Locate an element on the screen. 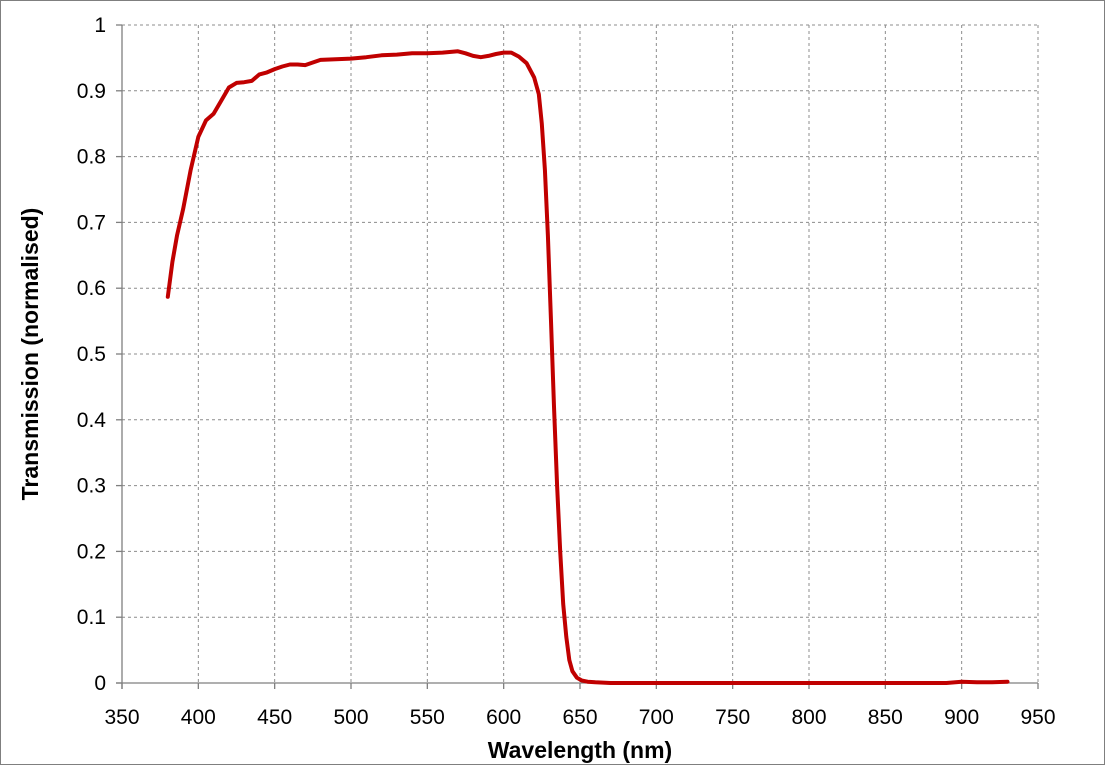 The image size is (1105, 765). y-tick-label-0-2: 0.2 is located at coordinates (91, 551).